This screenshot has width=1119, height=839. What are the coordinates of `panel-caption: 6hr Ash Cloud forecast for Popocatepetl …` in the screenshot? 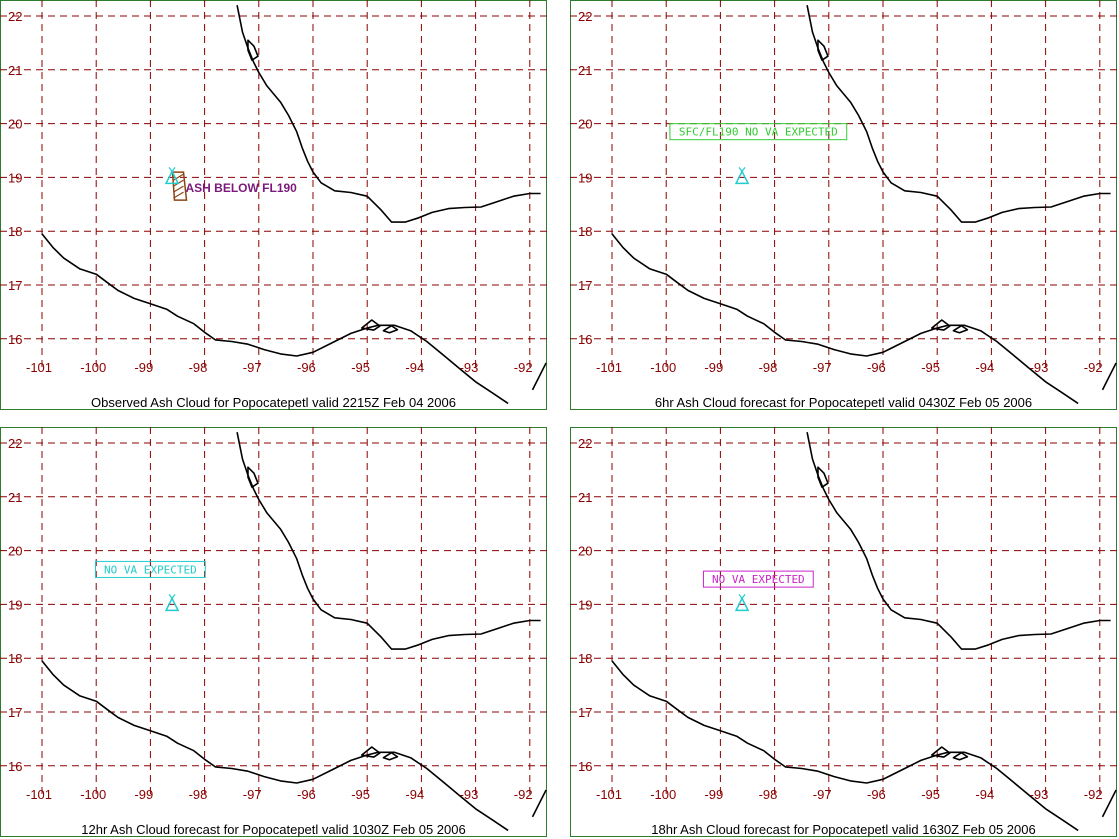 It's located at (843, 402).